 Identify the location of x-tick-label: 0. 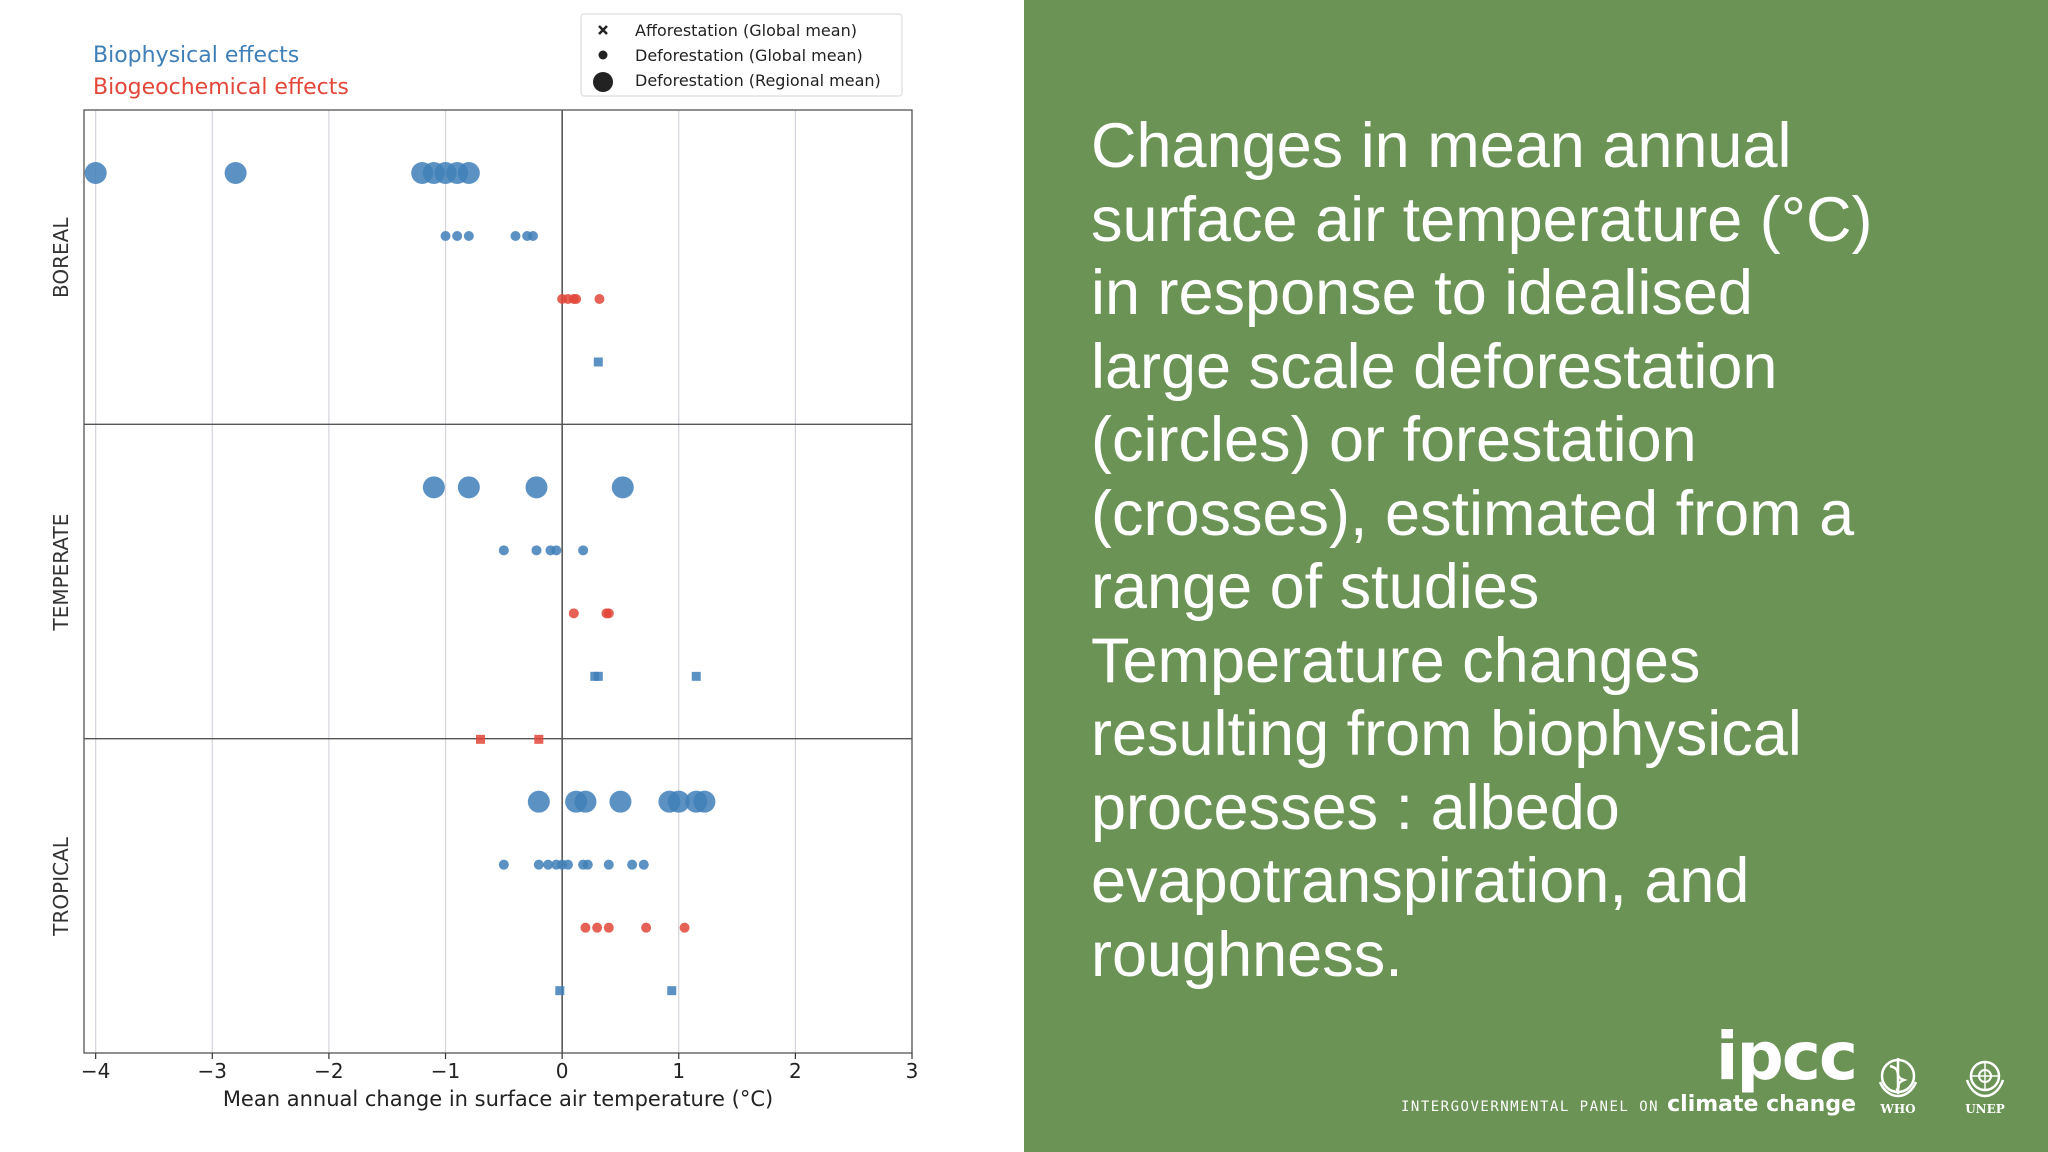
(562, 1071).